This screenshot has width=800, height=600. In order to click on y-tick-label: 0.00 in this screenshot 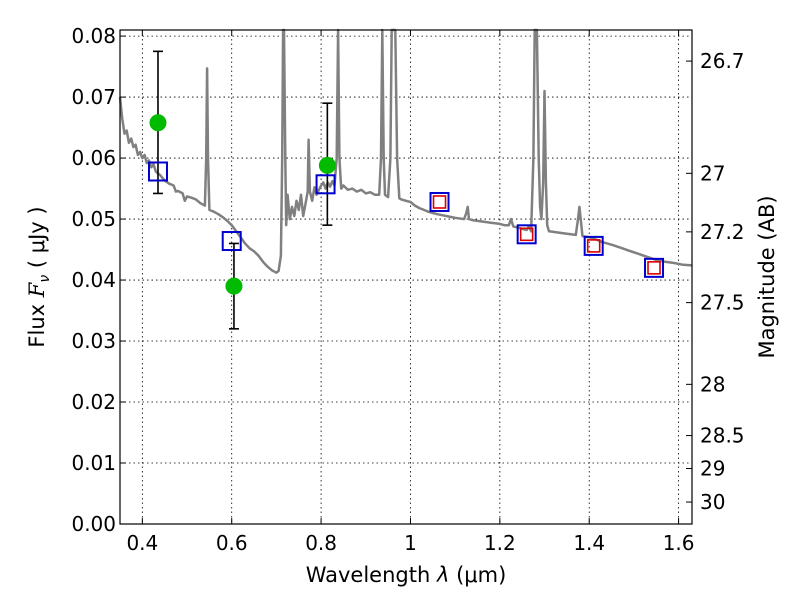, I will do `click(93, 524)`.